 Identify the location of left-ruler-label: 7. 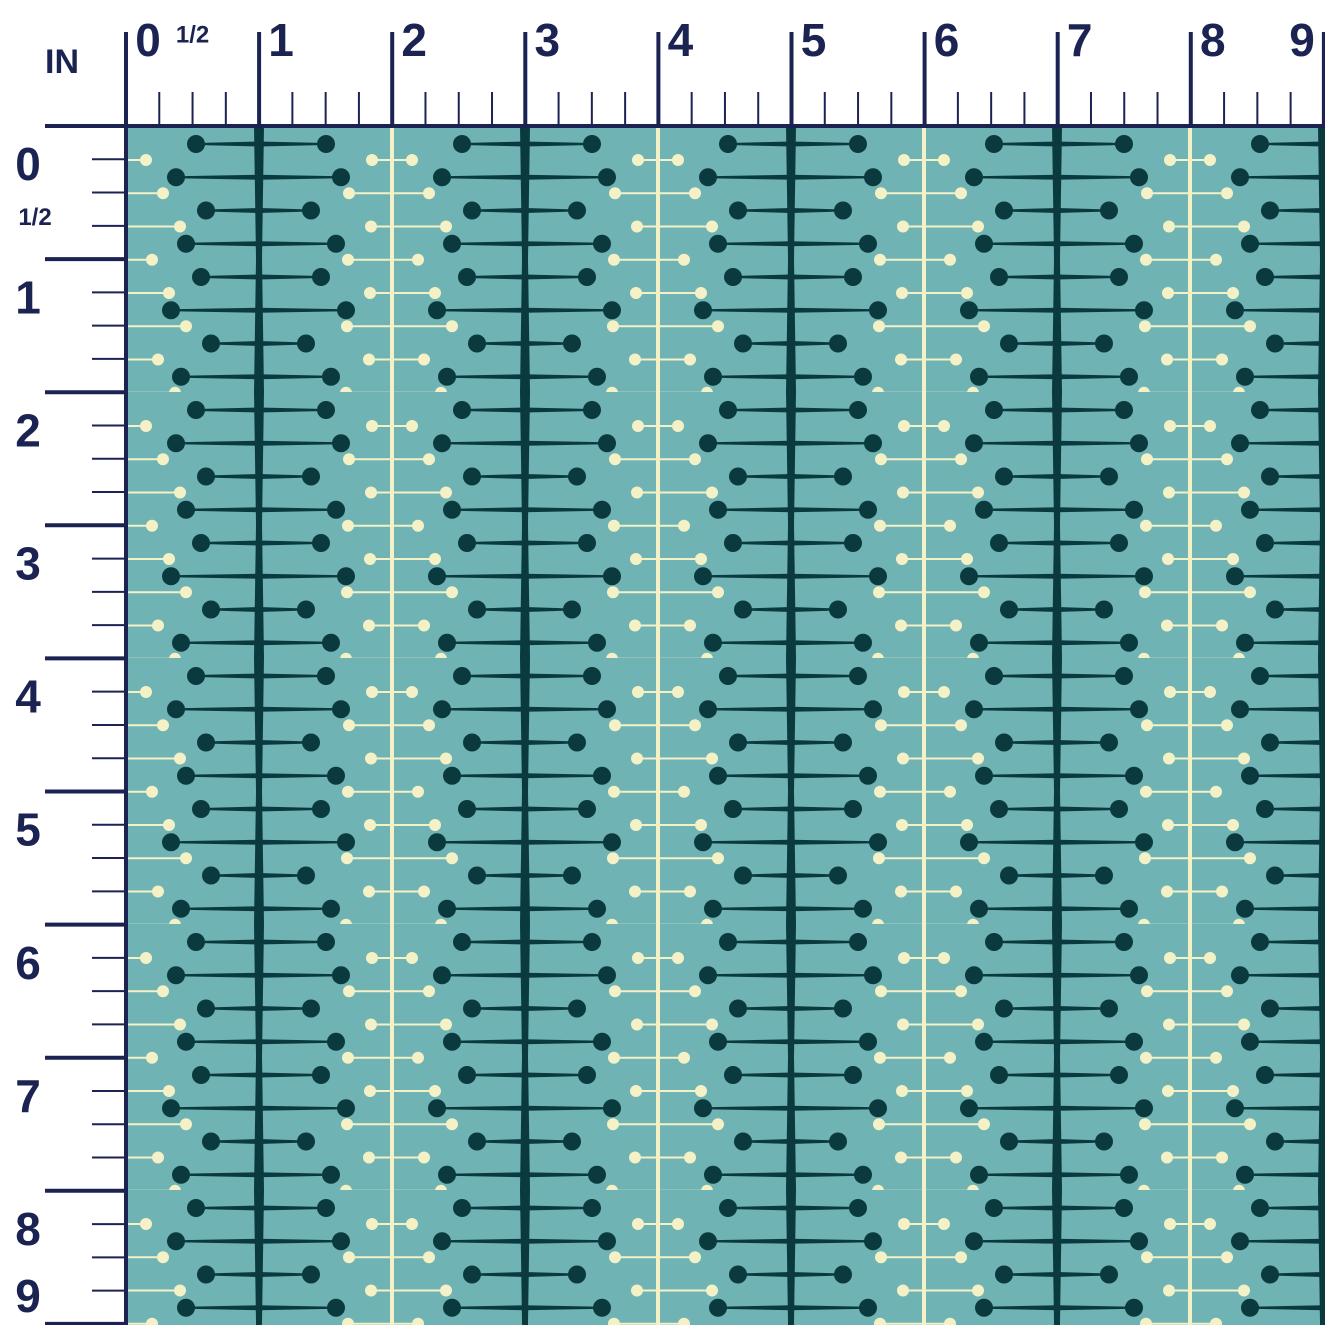
(28, 1096).